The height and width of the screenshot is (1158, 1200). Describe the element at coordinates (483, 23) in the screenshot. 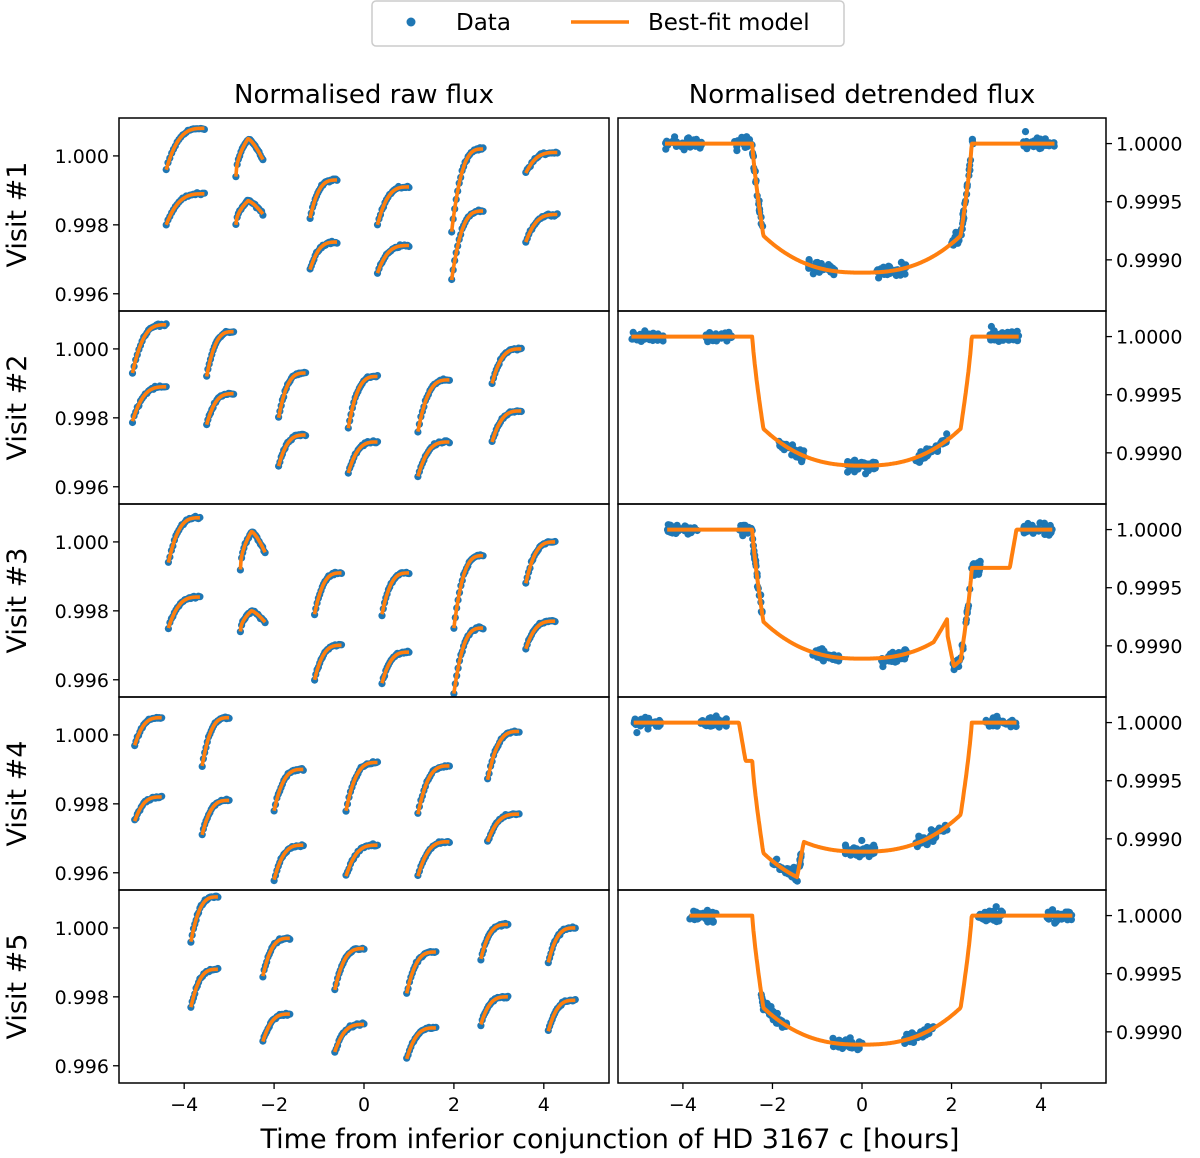

I see `legend-data-label: Data` at that location.